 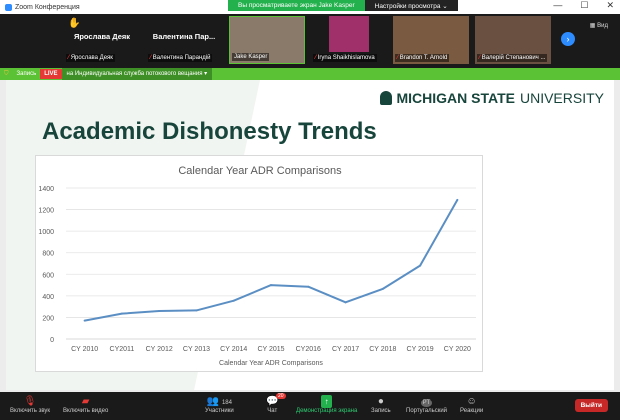 I want to click on participant-big-name: Ярослава Деяк, so click(x=102, y=36).